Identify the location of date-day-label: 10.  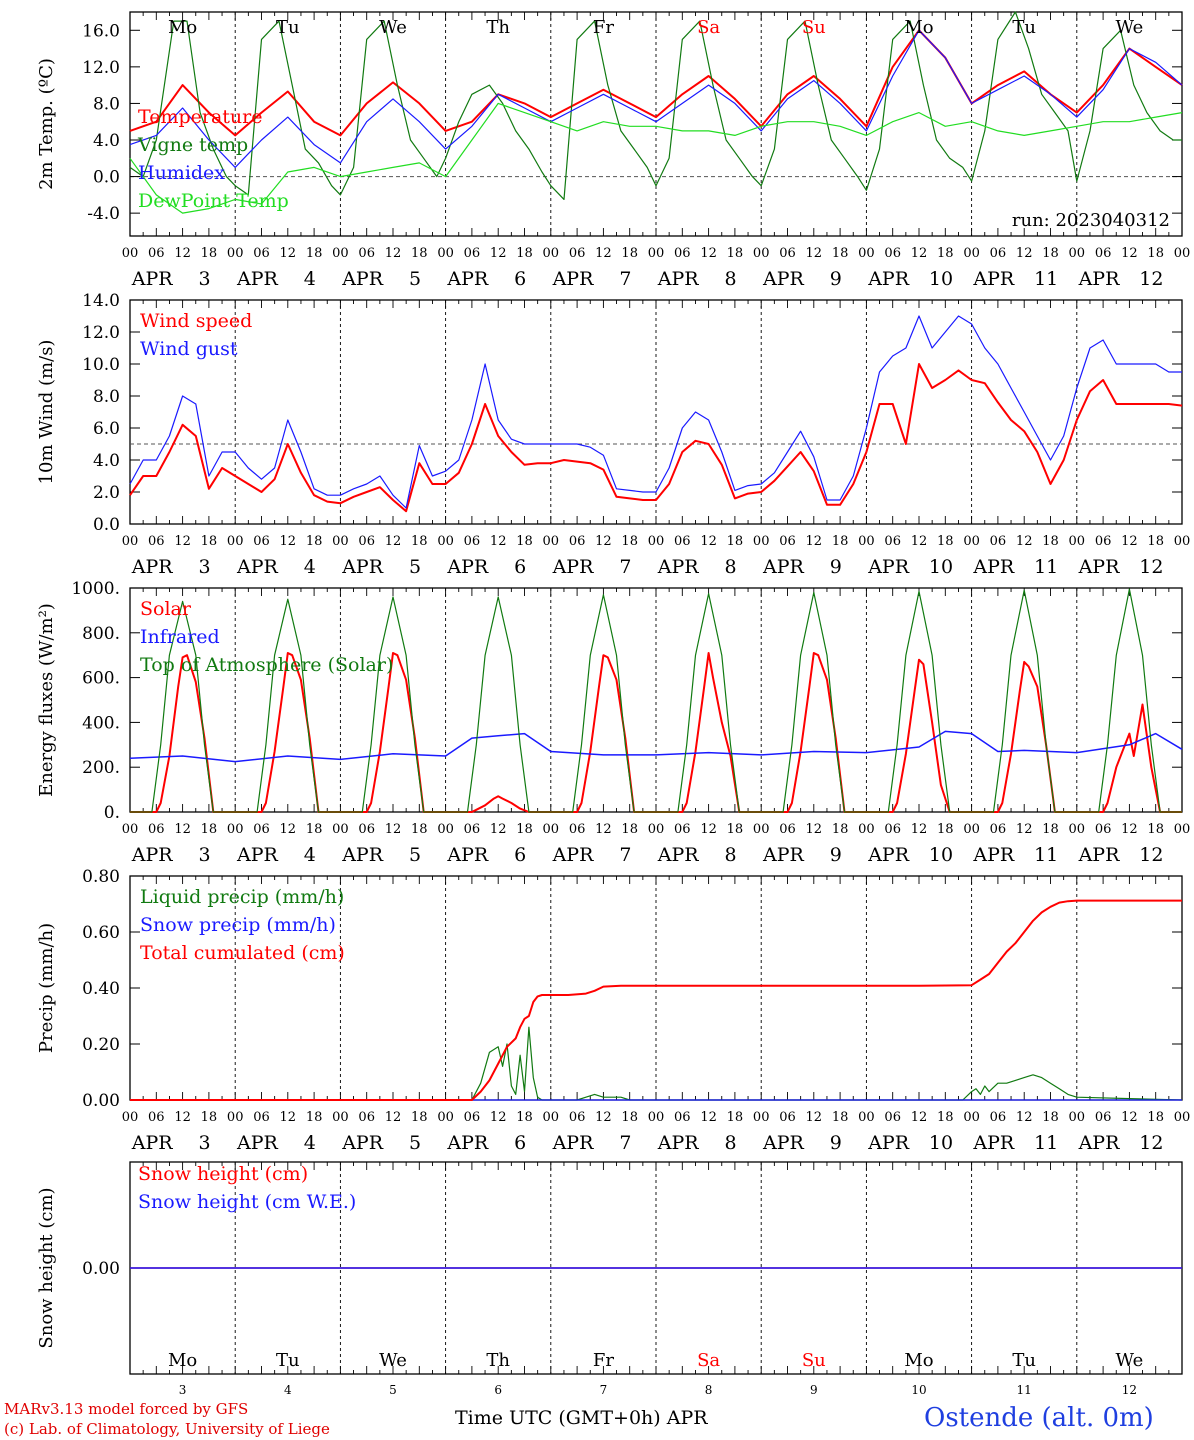
(941, 567).